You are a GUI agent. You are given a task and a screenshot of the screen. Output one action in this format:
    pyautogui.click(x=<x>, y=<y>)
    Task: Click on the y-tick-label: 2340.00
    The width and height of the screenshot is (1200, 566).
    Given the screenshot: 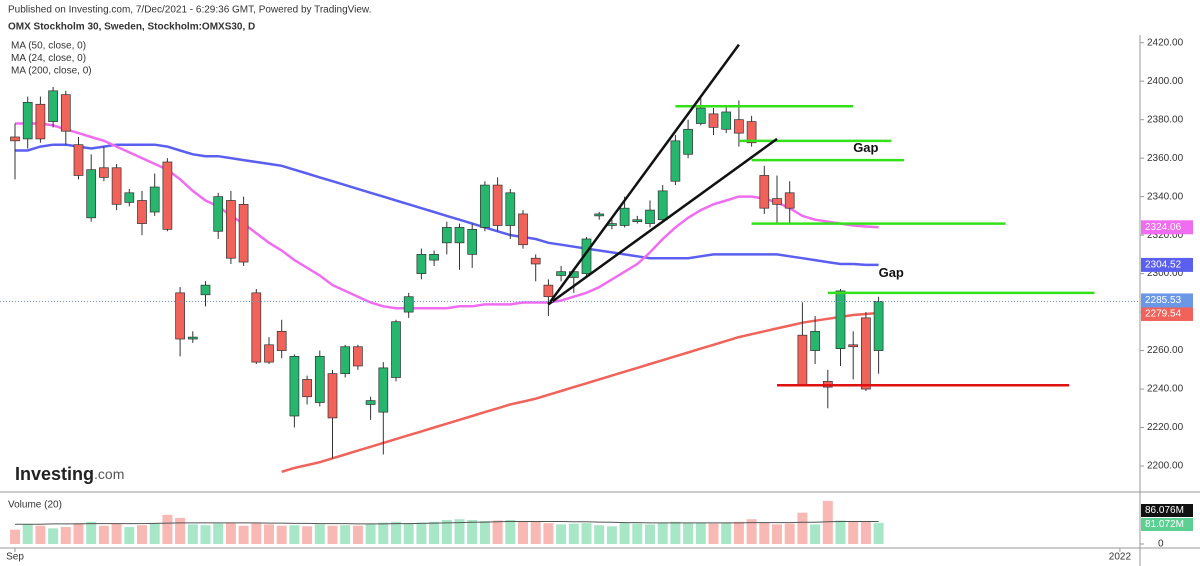 What is the action you would take?
    pyautogui.click(x=1165, y=196)
    